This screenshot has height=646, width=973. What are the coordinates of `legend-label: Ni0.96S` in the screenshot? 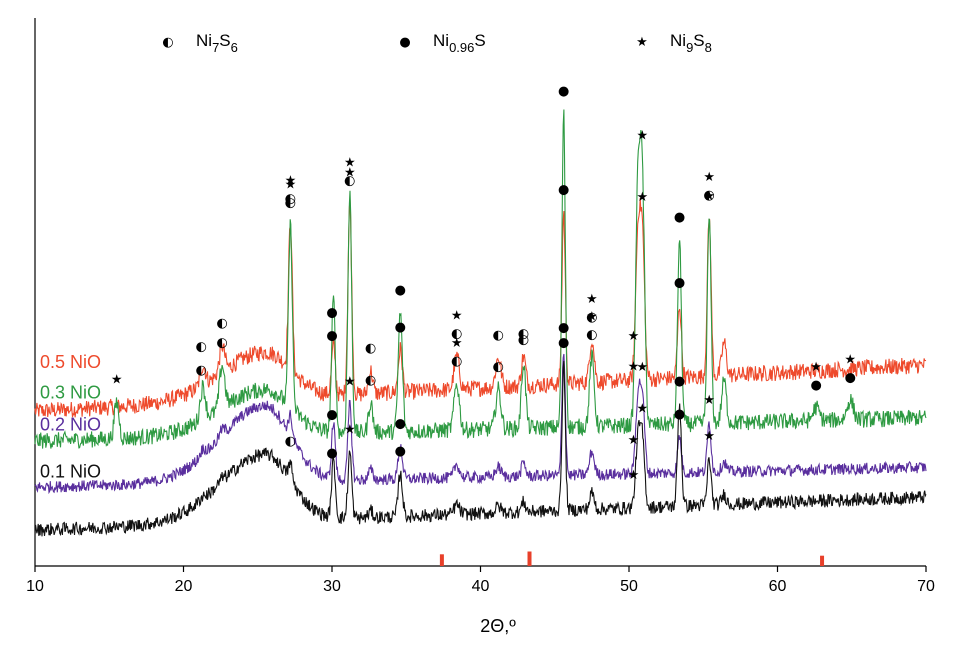 It's located at (459, 43).